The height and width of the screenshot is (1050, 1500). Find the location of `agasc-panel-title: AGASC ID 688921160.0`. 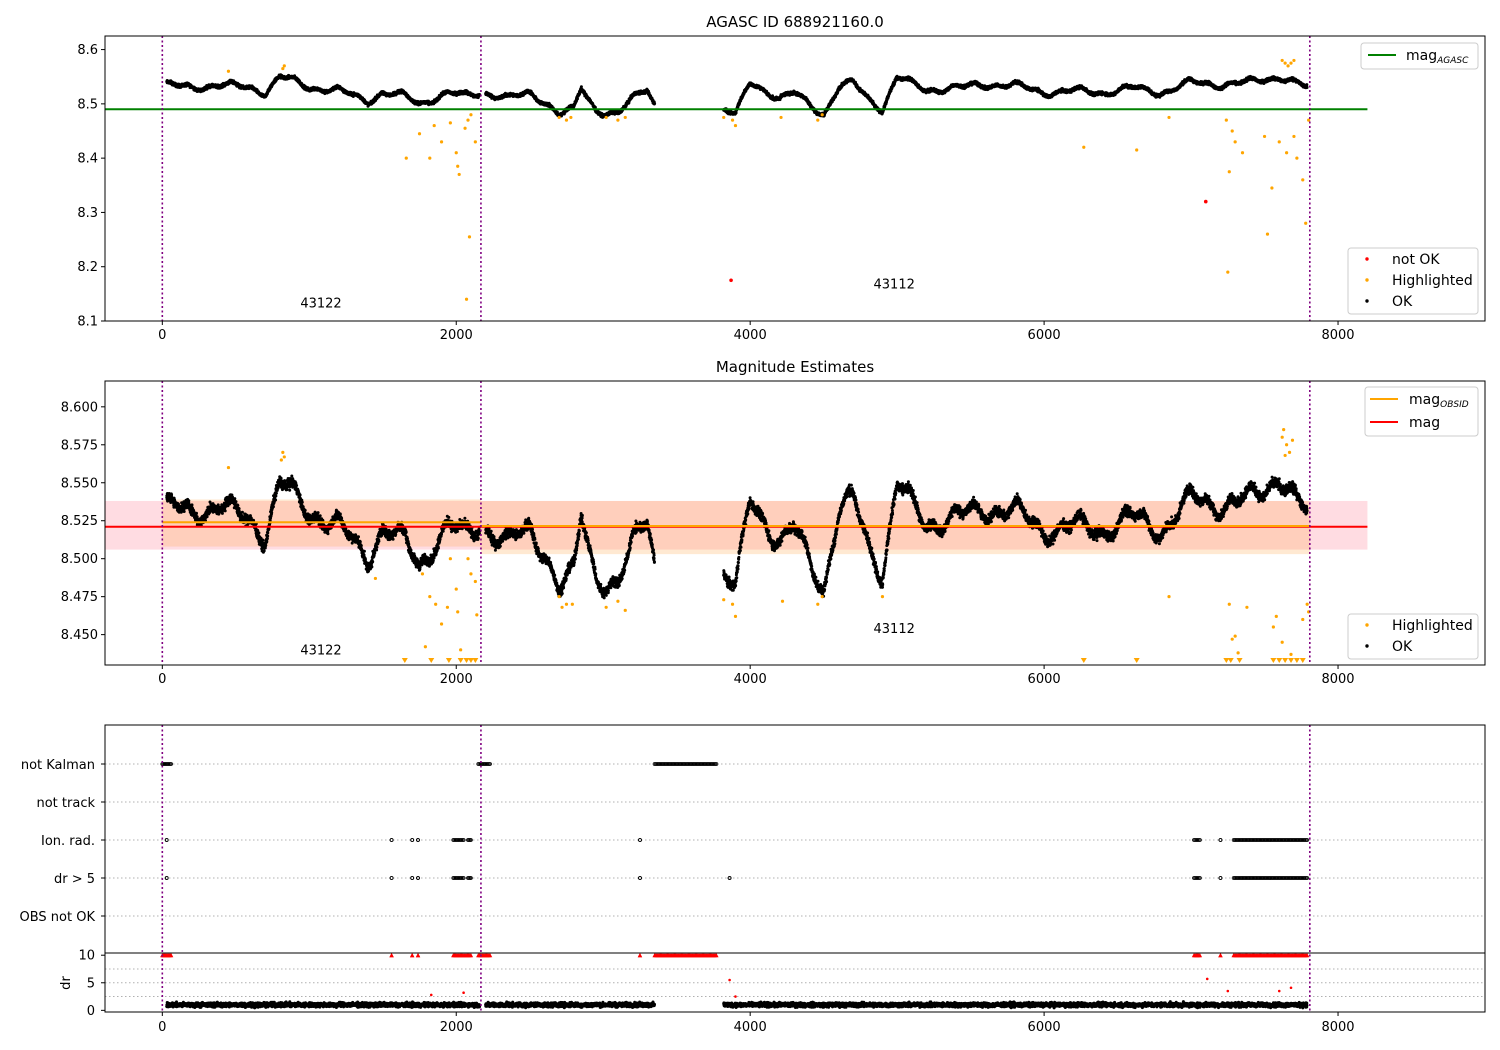

agasc-panel-title: AGASC ID 688921160.0 is located at coordinates (795, 22).